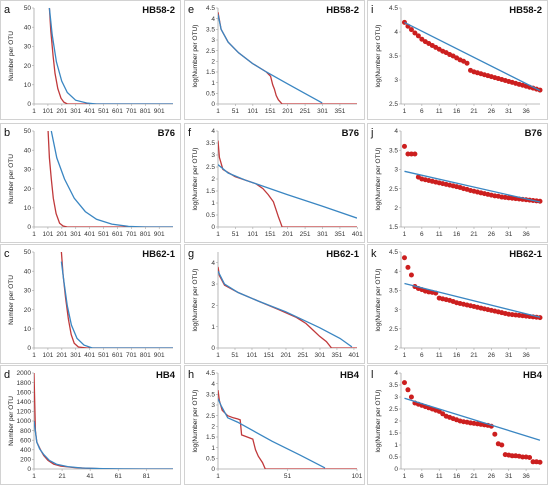 The width and height of the screenshot is (550, 486). Describe the element at coordinates (509, 355) in the screenshot. I see `x-tick-label: 31` at that location.